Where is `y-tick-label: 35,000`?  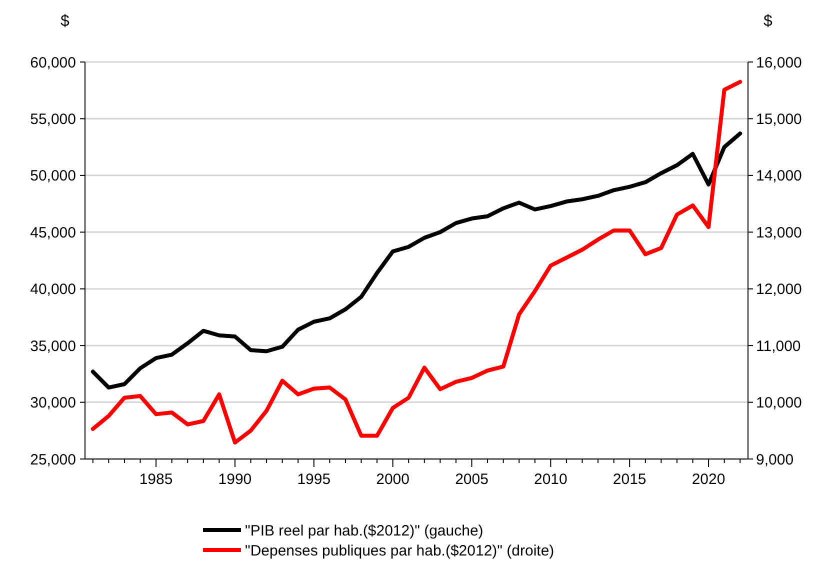 y-tick-label: 35,000 is located at coordinates (53, 346).